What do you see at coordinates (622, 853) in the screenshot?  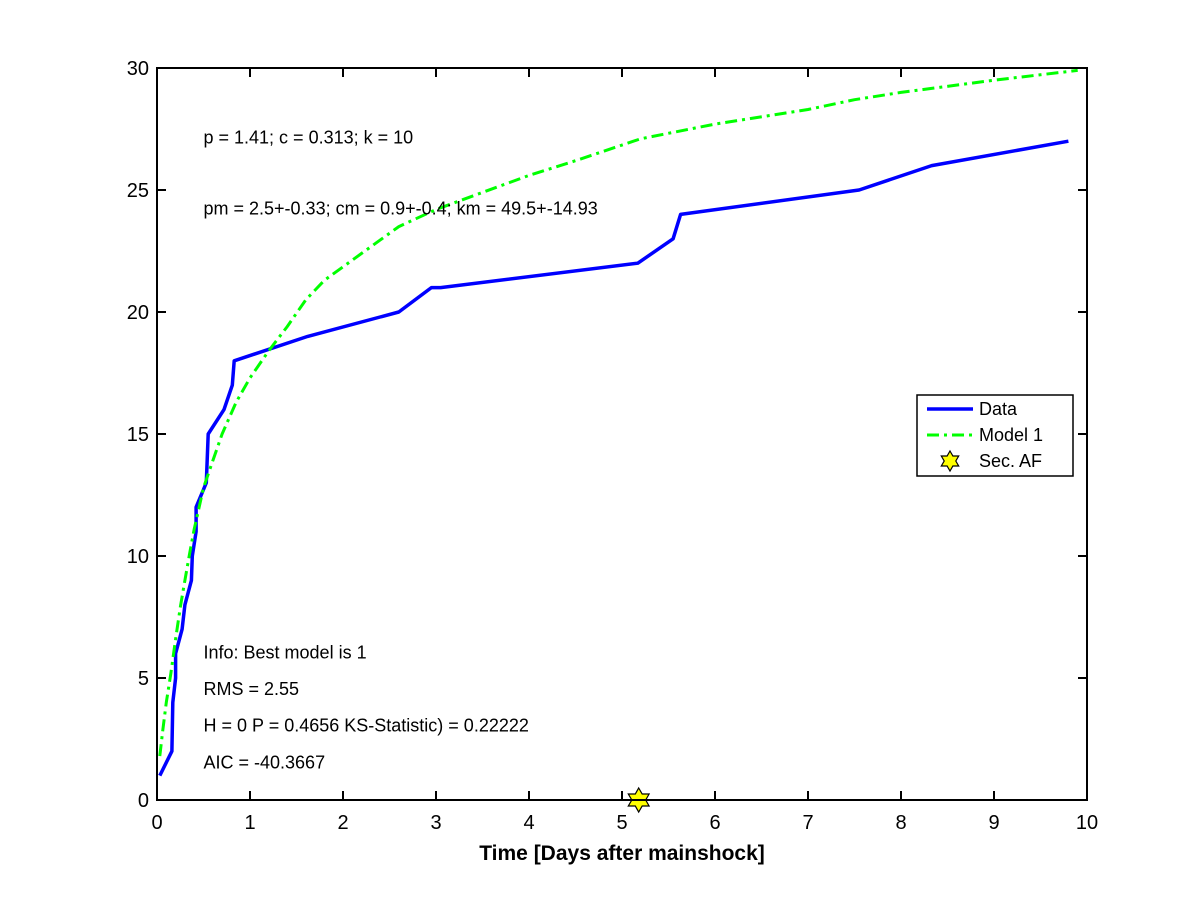 I see `x-axis-label: Time [Days after mainshock]` at bounding box center [622, 853].